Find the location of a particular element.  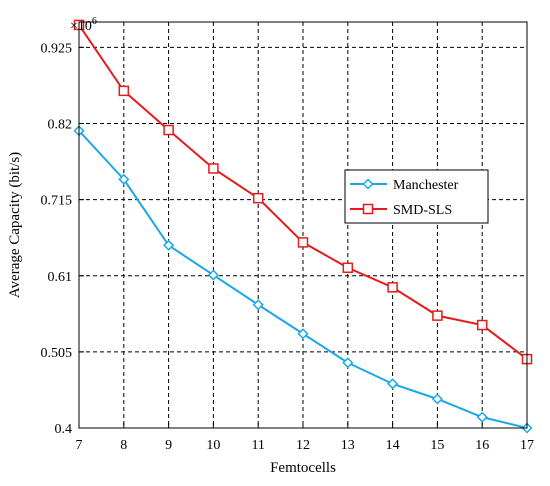

y-tick-label: 0.715 is located at coordinates (57, 201).